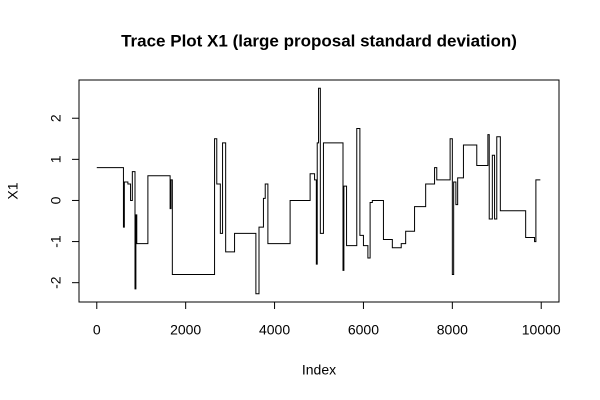 The height and width of the screenshot is (400, 600). What do you see at coordinates (56, 118) in the screenshot?
I see `y-tick-label: 2` at bounding box center [56, 118].